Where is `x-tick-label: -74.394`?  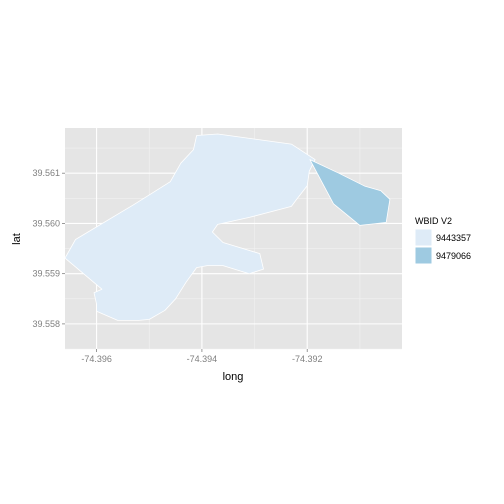
x-tick-label: -74.394 is located at coordinates (202, 359).